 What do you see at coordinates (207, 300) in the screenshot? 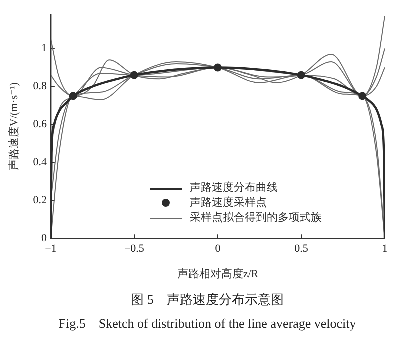
I see `caption: 图 5 声路速度分布示意图` at bounding box center [207, 300].